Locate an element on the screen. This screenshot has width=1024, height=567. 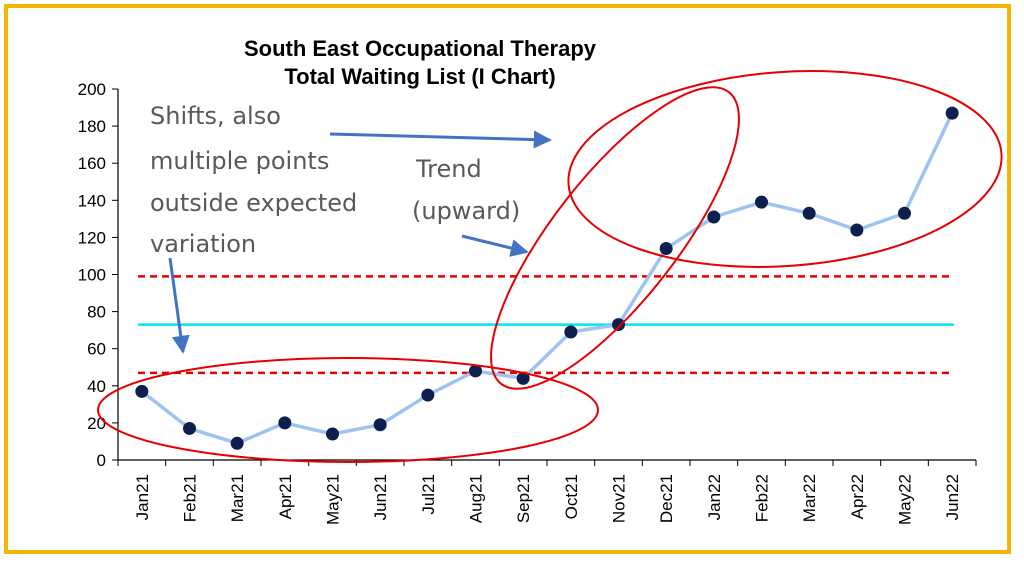
data-point-feb21 is located at coordinates (189, 428).